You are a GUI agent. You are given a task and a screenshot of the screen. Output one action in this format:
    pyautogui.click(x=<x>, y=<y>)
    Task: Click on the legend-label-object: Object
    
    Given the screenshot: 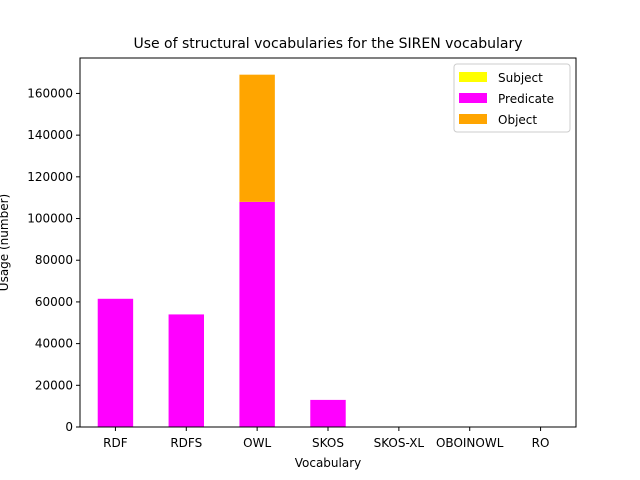 What is the action you would take?
    pyautogui.click(x=517, y=120)
    